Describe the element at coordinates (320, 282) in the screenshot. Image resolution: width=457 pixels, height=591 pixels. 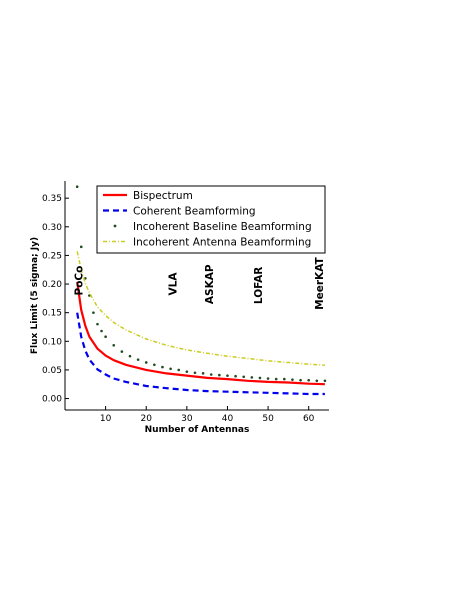
I see `annotation-meerkat: MeerKAT` at that location.